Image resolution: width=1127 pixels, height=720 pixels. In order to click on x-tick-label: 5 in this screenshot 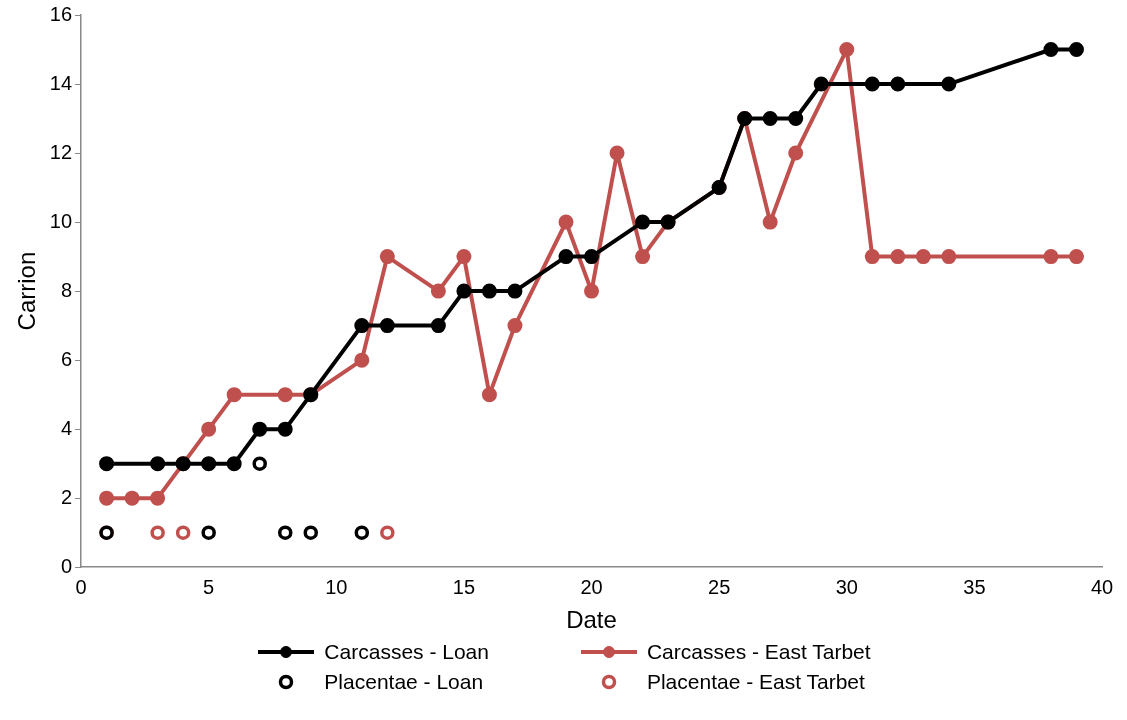, I will do `click(209, 586)`.